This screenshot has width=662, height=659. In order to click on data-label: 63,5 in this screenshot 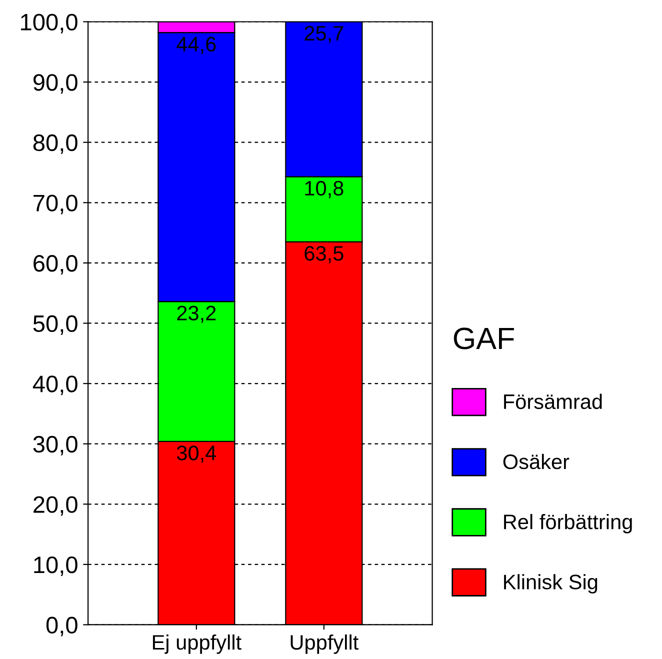, I will do `click(324, 255)`.